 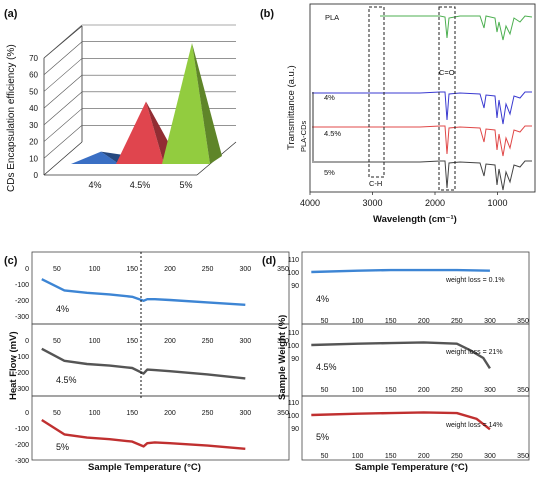 What do you see at coordinates (282, 357) in the screenshot?
I see `panel-d-ylabel: Sample Weight (%)` at bounding box center [282, 357].